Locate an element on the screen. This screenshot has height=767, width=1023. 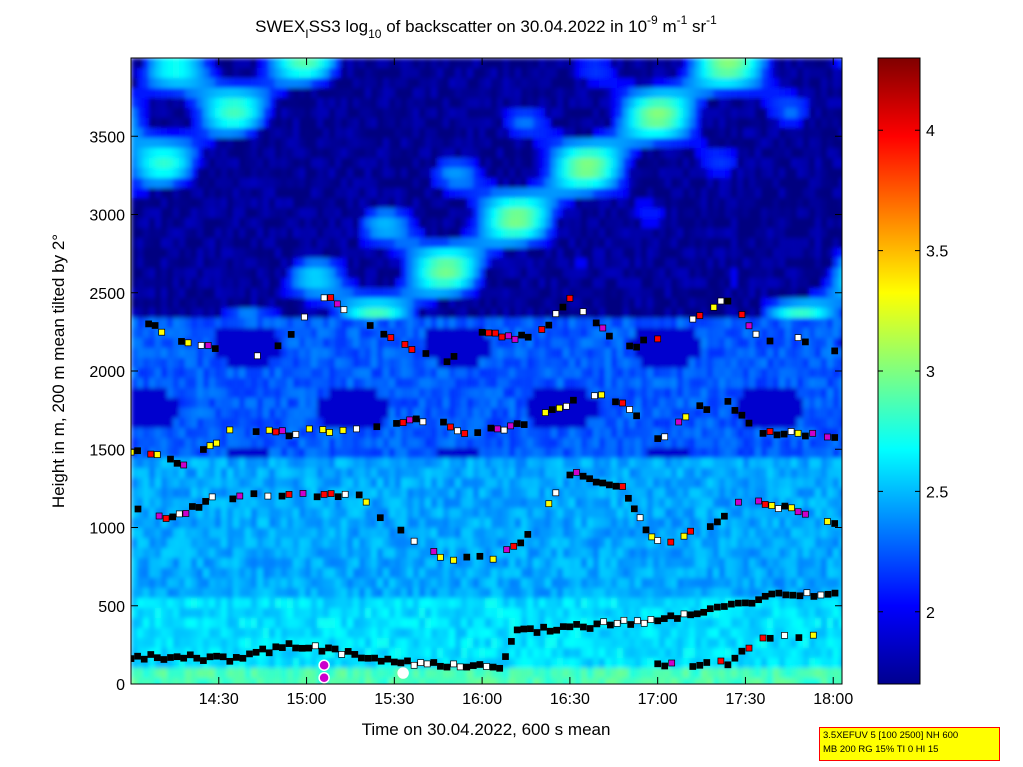
layer-mid is located at coordinates (486, 516).